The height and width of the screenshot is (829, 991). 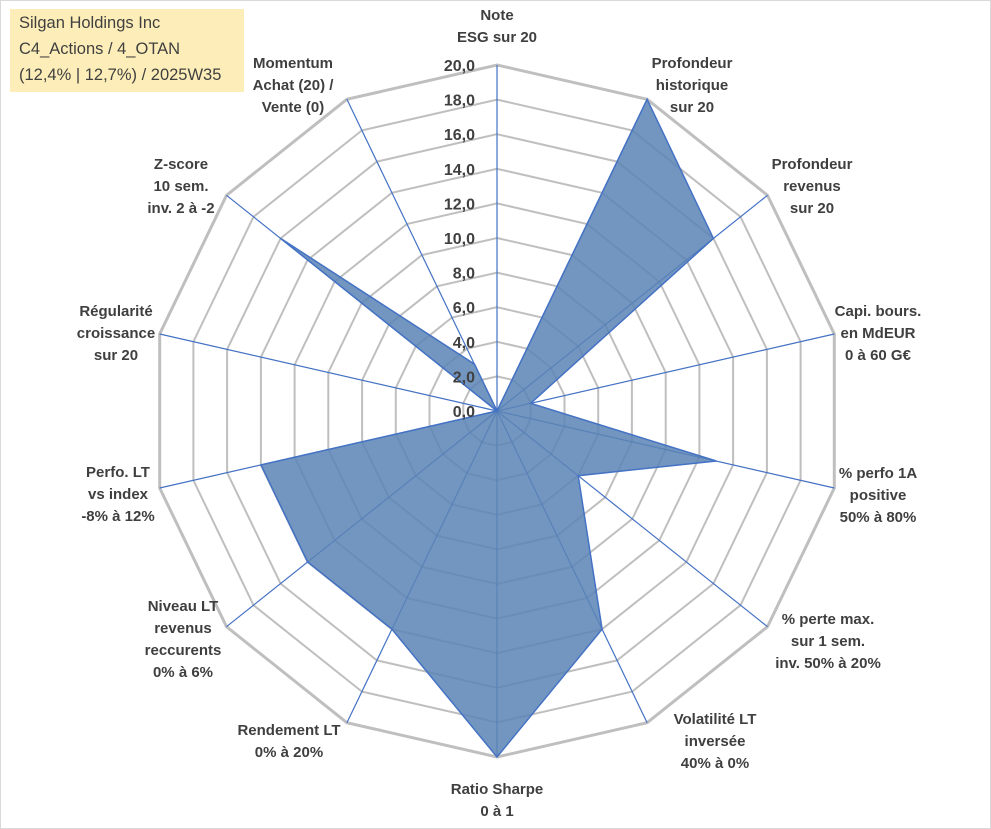 I want to click on axis-label-line: ESG sur 20, so click(x=497, y=37).